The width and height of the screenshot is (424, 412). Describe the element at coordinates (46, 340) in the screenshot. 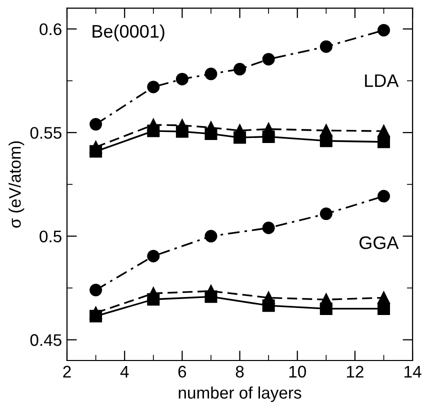

I see `y-tick-label: 0.45` at that location.